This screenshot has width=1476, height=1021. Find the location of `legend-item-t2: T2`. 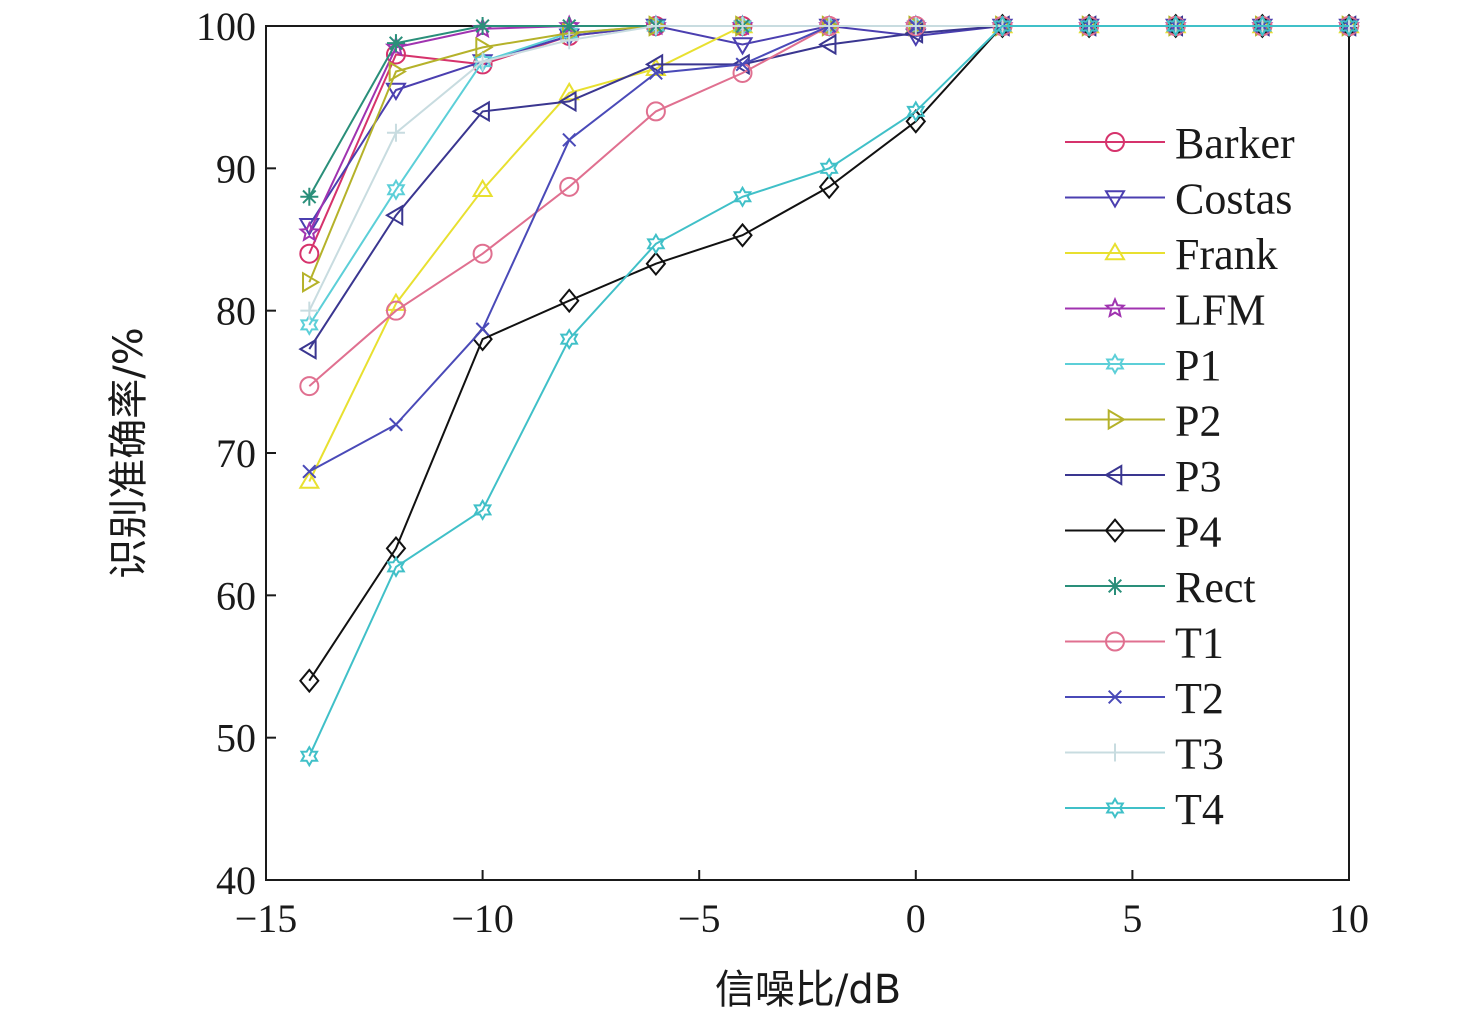

legend-item-t2: T2 is located at coordinates (1144, 698).